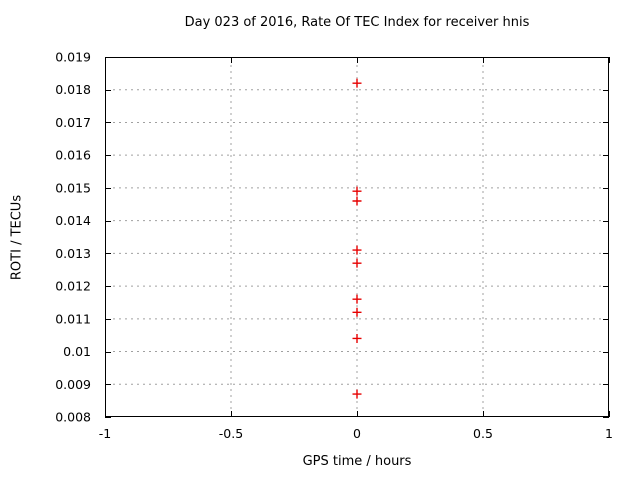 The width and height of the screenshot is (640, 480). Describe the element at coordinates (609, 433) in the screenshot. I see `x-tick-label: 1` at that location.